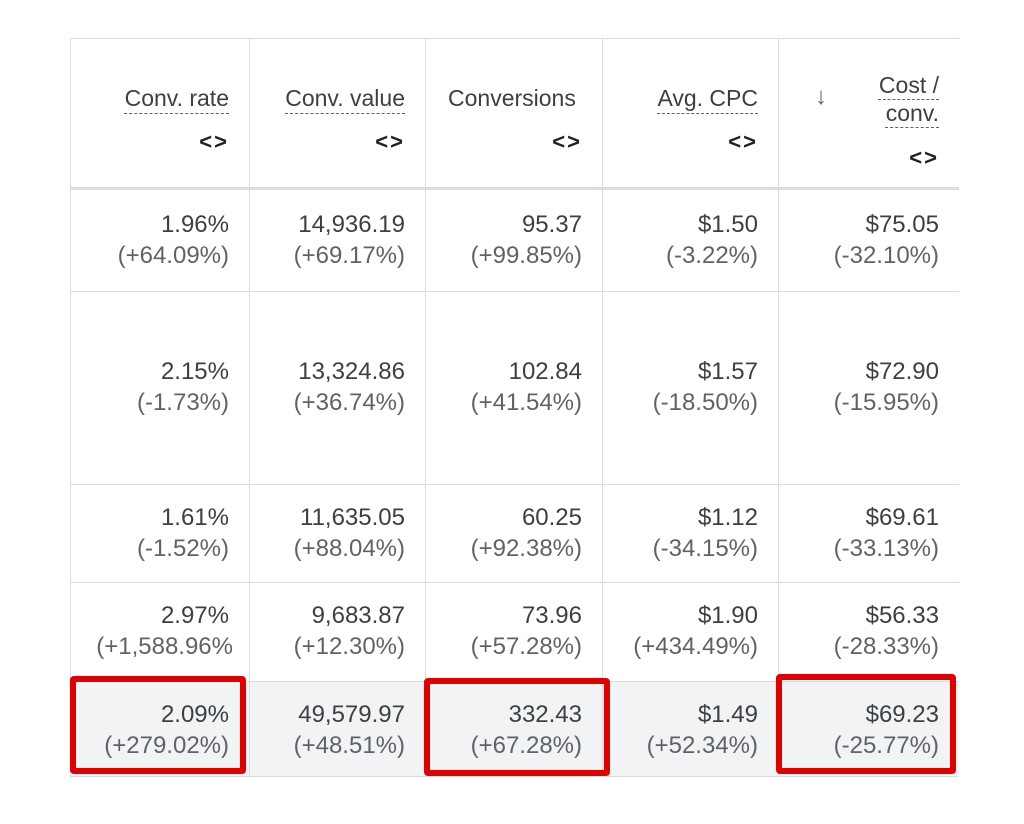  What do you see at coordinates (164, 646) in the screenshot?
I see `cell-delta: (+1,588.96%` at bounding box center [164, 646].